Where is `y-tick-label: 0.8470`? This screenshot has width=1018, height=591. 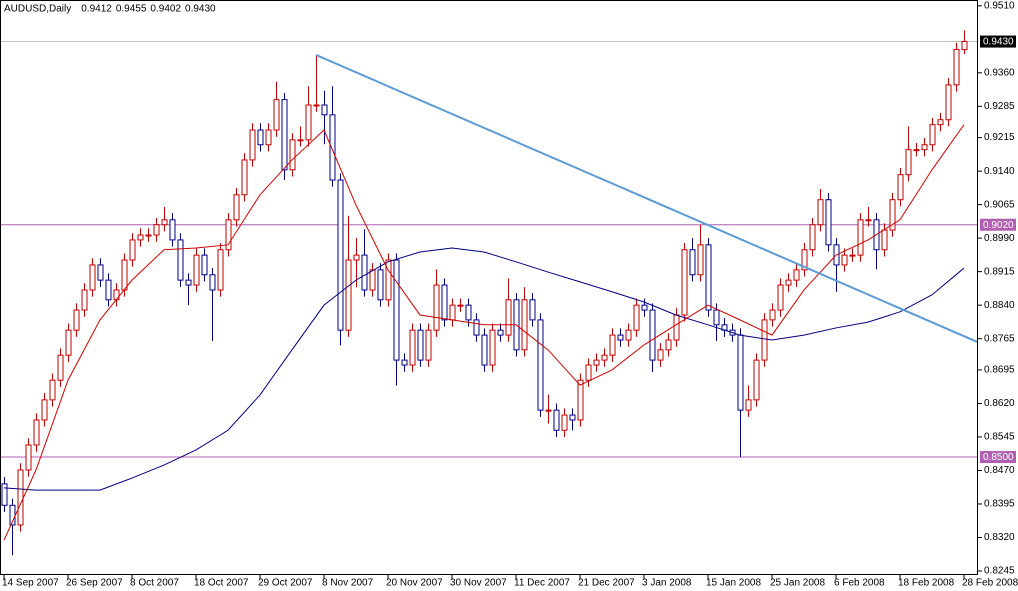 y-tick-label: 0.8470 is located at coordinates (999, 470).